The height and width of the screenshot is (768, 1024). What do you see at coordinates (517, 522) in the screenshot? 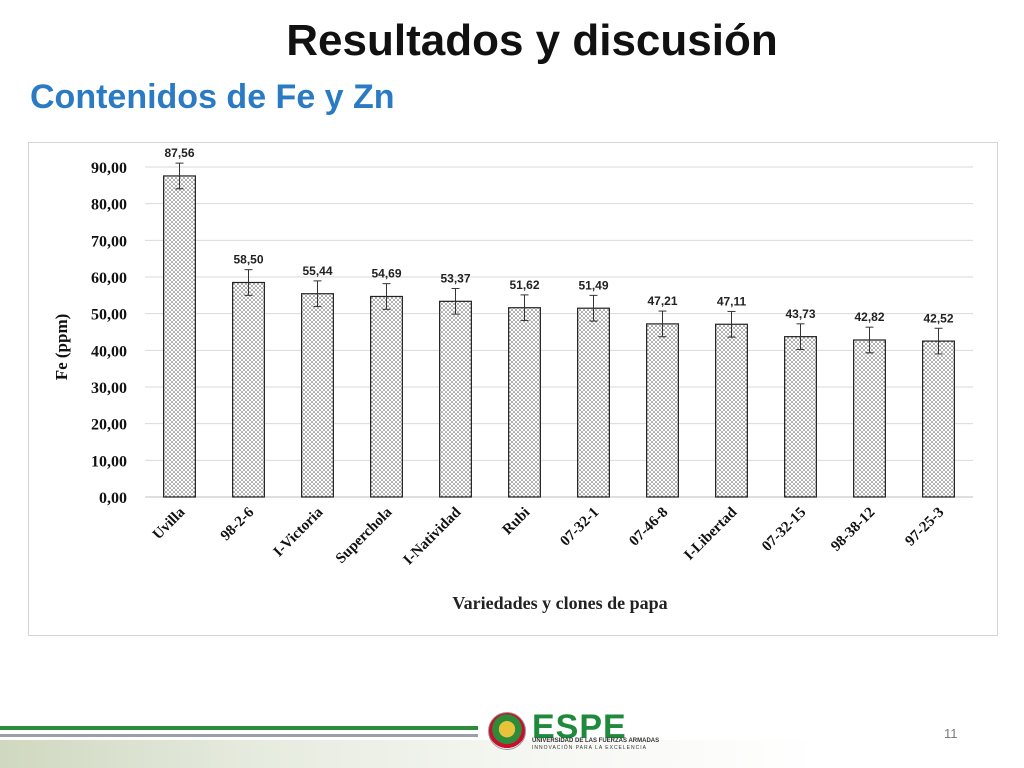
I see `x-tick-label: Rubi` at bounding box center [517, 522].